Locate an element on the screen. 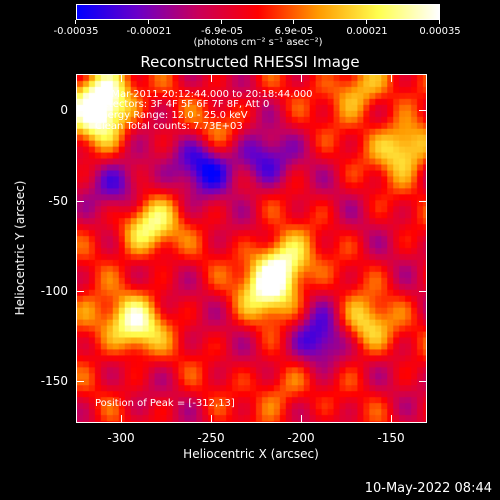 The height and width of the screenshot is (500, 500). info-clean-counts: Clean Total counts: 7.73E+03 is located at coordinates (169, 126).